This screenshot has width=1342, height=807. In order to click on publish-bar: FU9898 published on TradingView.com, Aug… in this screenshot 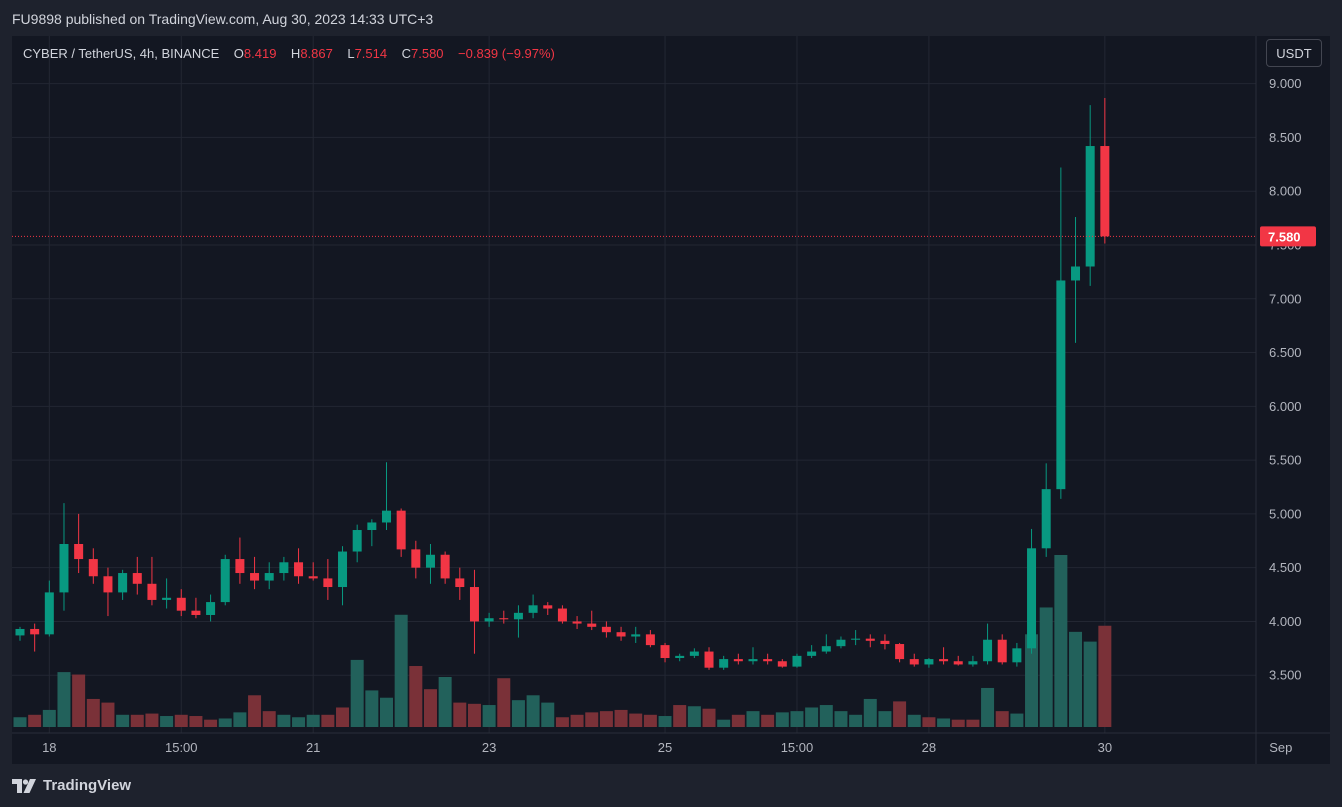, I will do `click(671, 18)`.